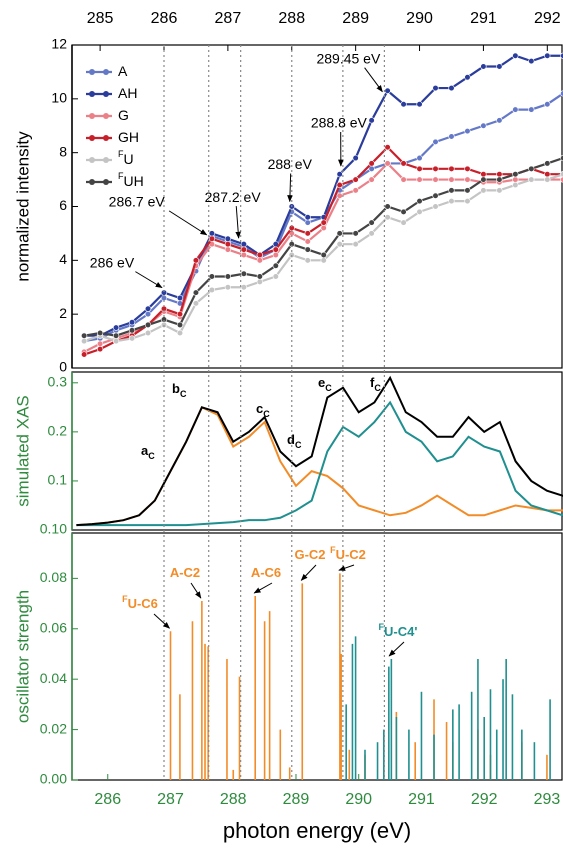 The height and width of the screenshot is (854, 563). What do you see at coordinates (53, 678) in the screenshot?
I see `y-tick-label: 0.04` at bounding box center [53, 678].